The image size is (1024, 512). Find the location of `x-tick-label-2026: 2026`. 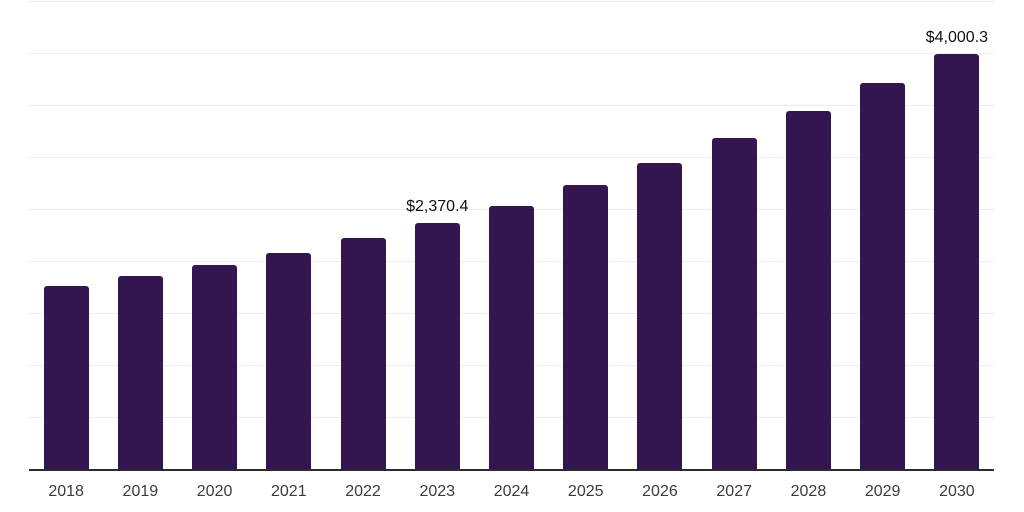

x-tick-label-2026: 2026 is located at coordinates (660, 491).